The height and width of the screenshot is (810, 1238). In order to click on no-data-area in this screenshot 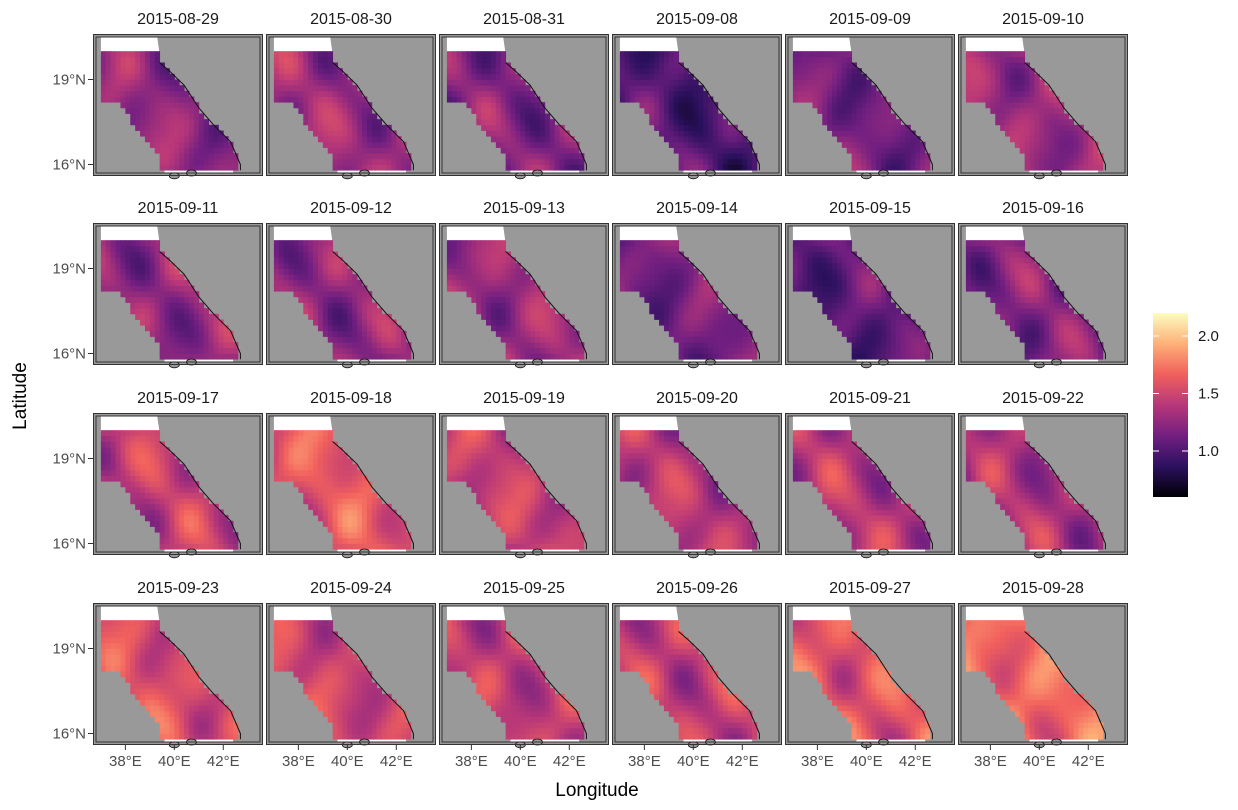, I will do `click(1064, 360)`.